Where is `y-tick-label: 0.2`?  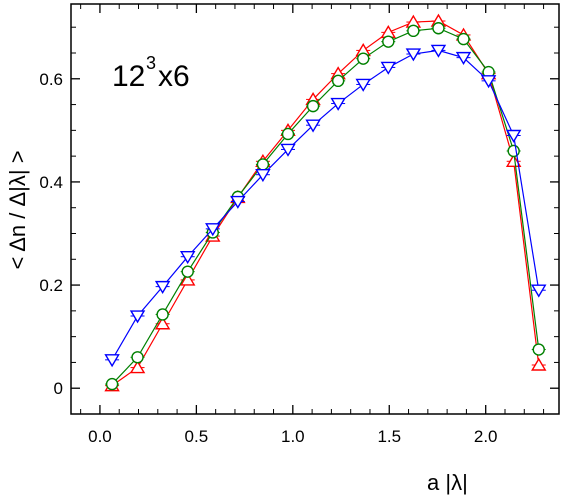
y-tick-label: 0.2 is located at coordinates (51, 285).